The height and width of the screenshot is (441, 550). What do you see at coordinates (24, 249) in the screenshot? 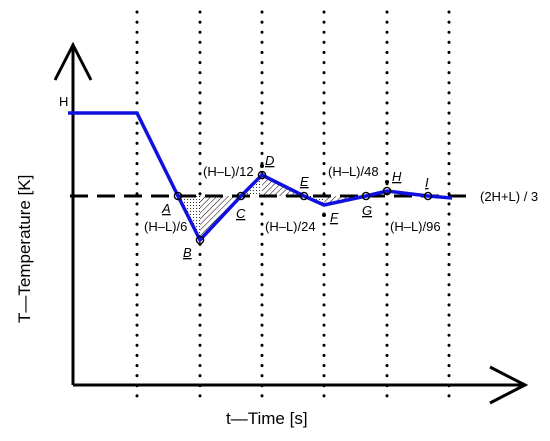
I see `y-axis-label: T—Temperature [K]` at bounding box center [24, 249].